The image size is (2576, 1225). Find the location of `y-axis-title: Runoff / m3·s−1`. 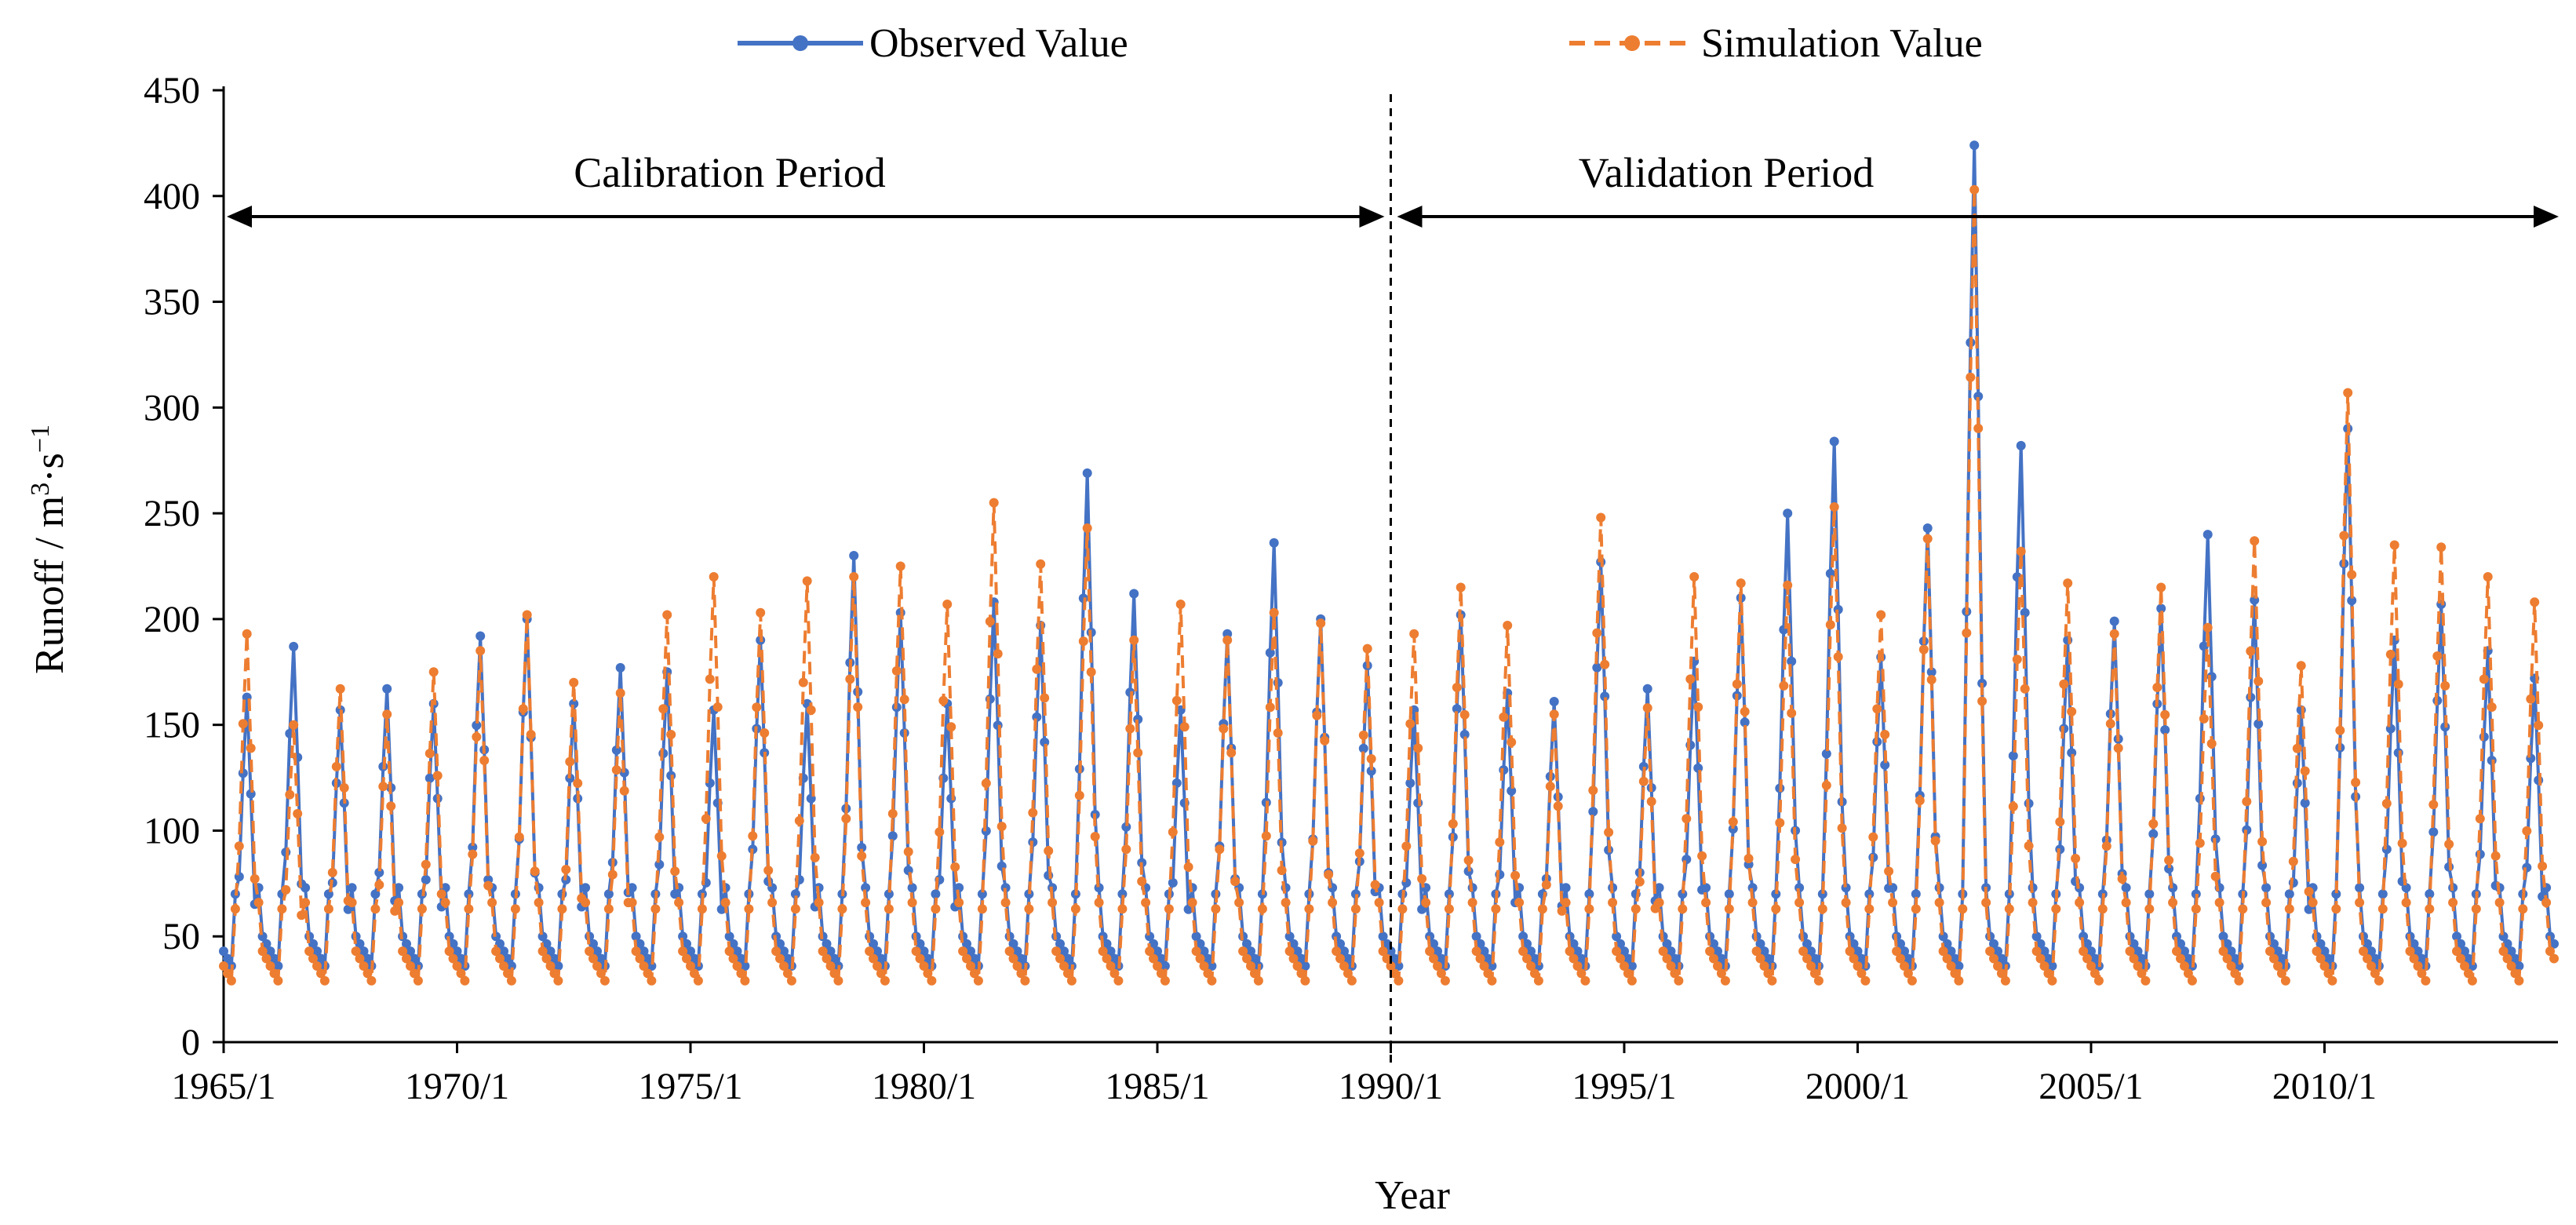

y-axis-title: Runoff / m3·s−1 is located at coordinates (49, 549).